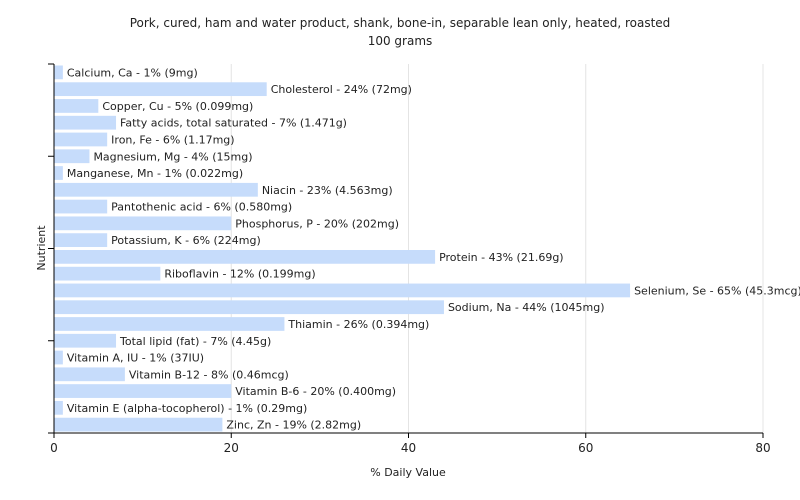 This screenshot has height=500, width=800. Describe the element at coordinates (408, 448) in the screenshot. I see `x-tick-label: 40` at that location.